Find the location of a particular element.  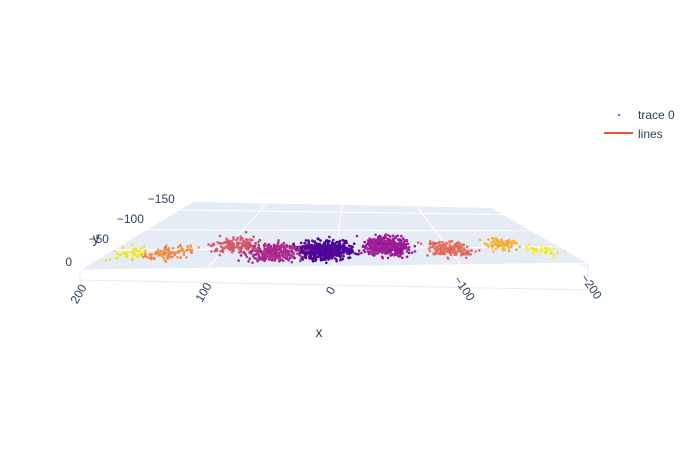

y-axis-title: y is located at coordinates (96, 238).